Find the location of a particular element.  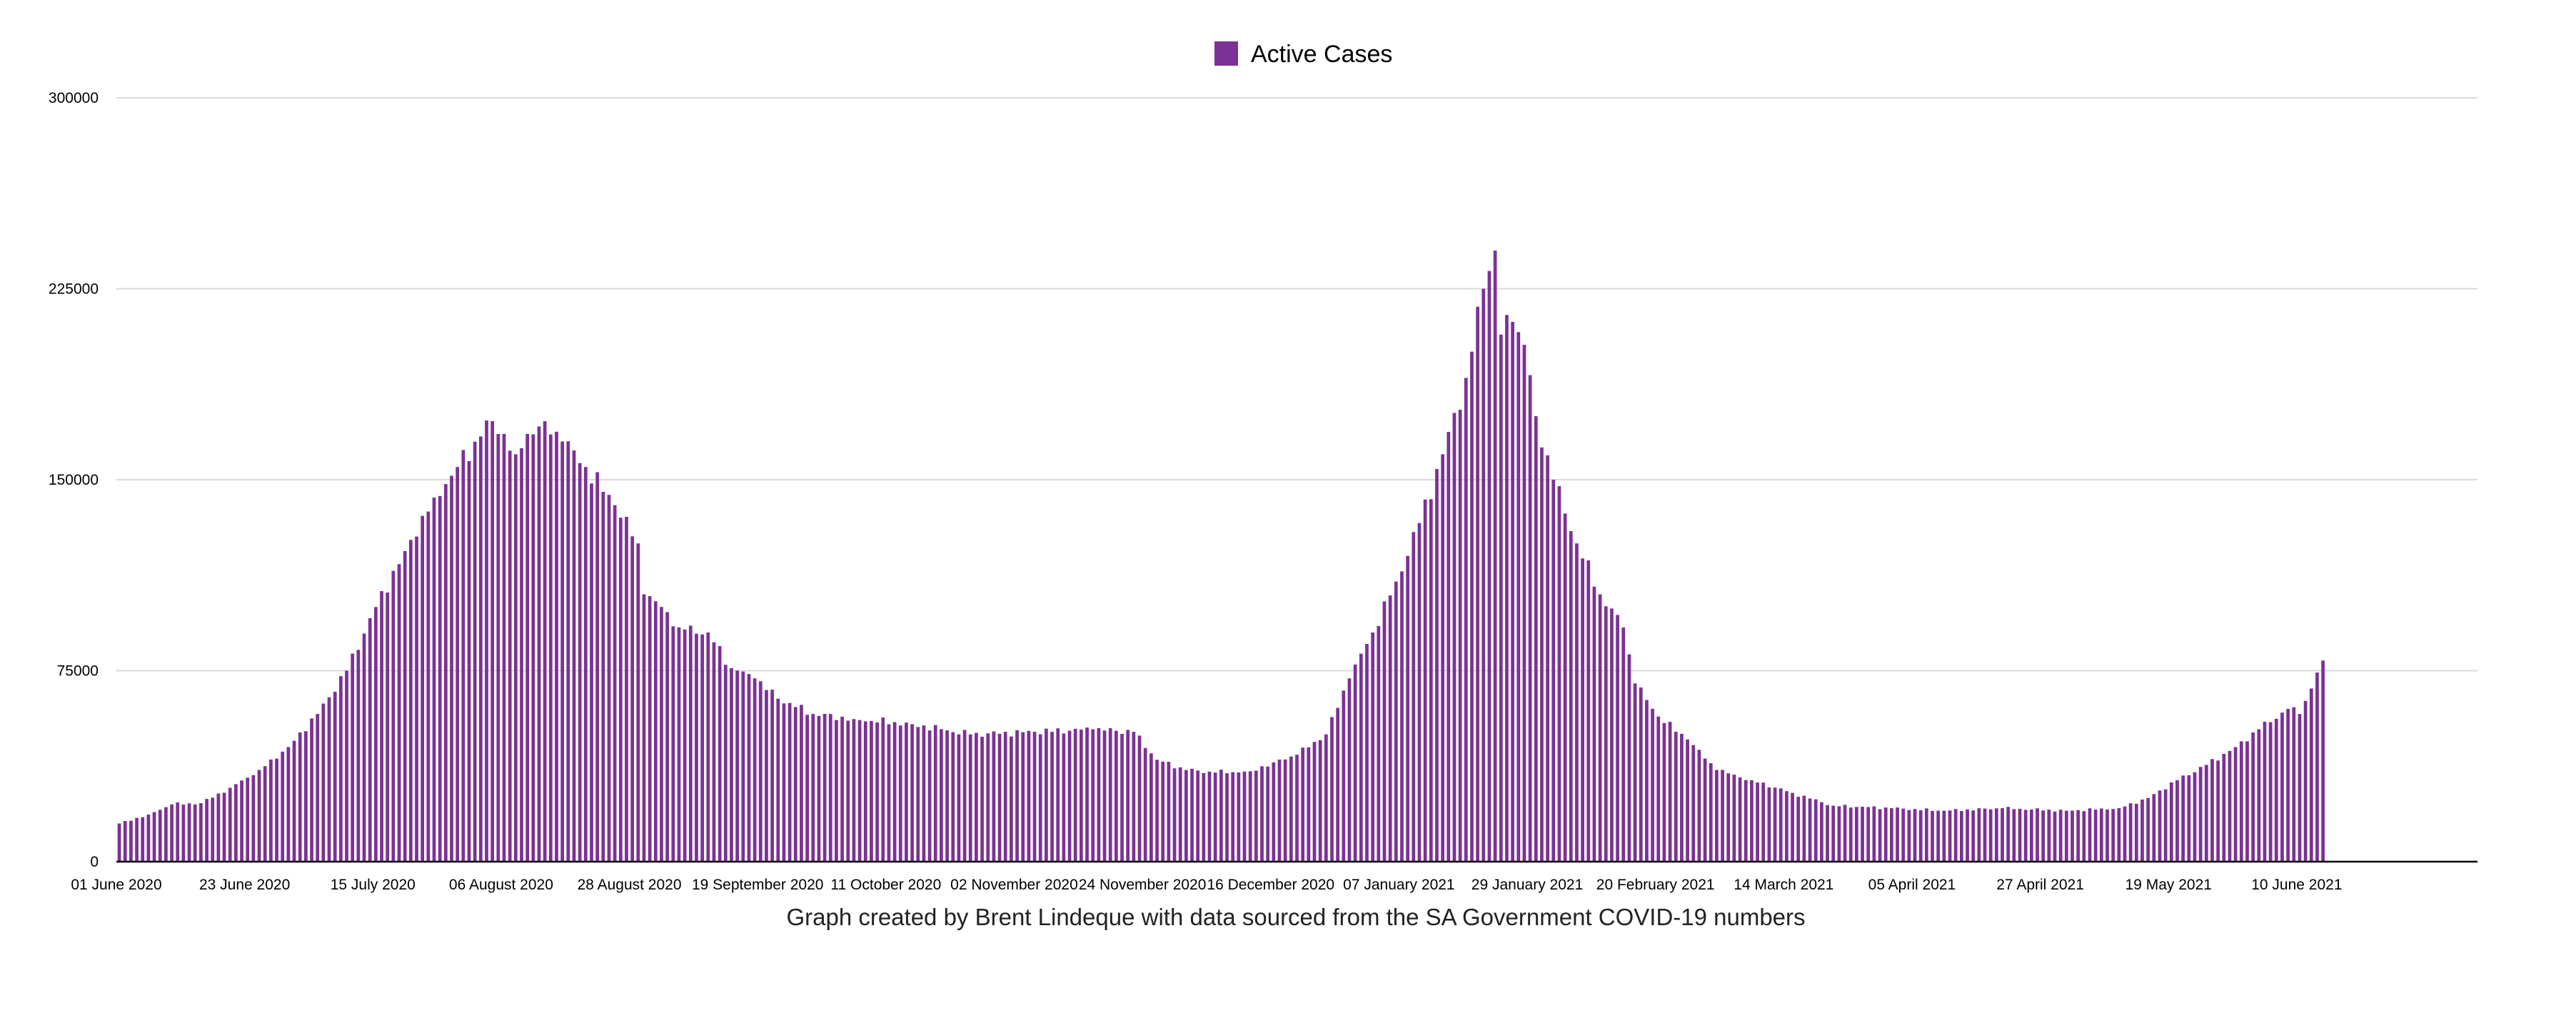

x-tick-label: 10 June 2021 is located at coordinates (2296, 885).